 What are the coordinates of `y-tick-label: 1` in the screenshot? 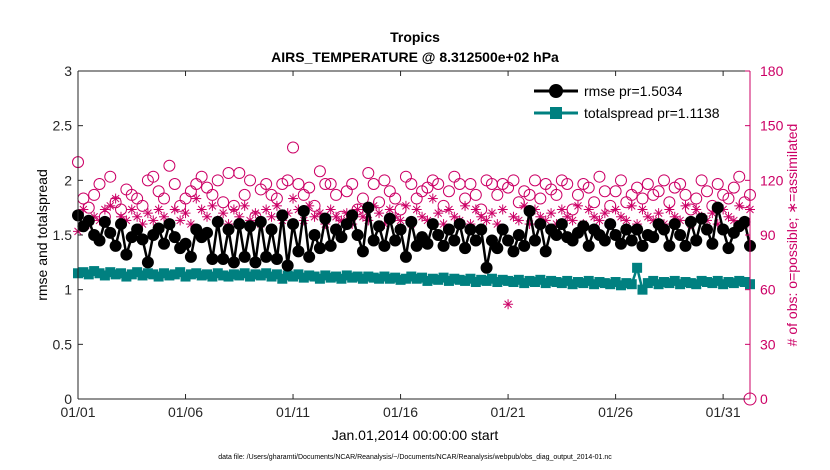 It's located at (68, 290).